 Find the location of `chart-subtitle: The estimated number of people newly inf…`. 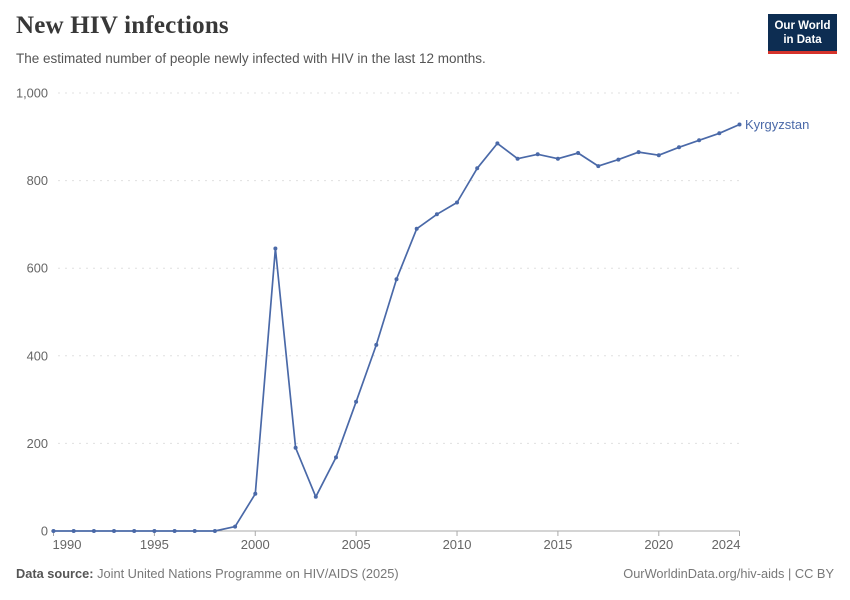

chart-subtitle: The estimated number of people newly inf… is located at coordinates (251, 58).